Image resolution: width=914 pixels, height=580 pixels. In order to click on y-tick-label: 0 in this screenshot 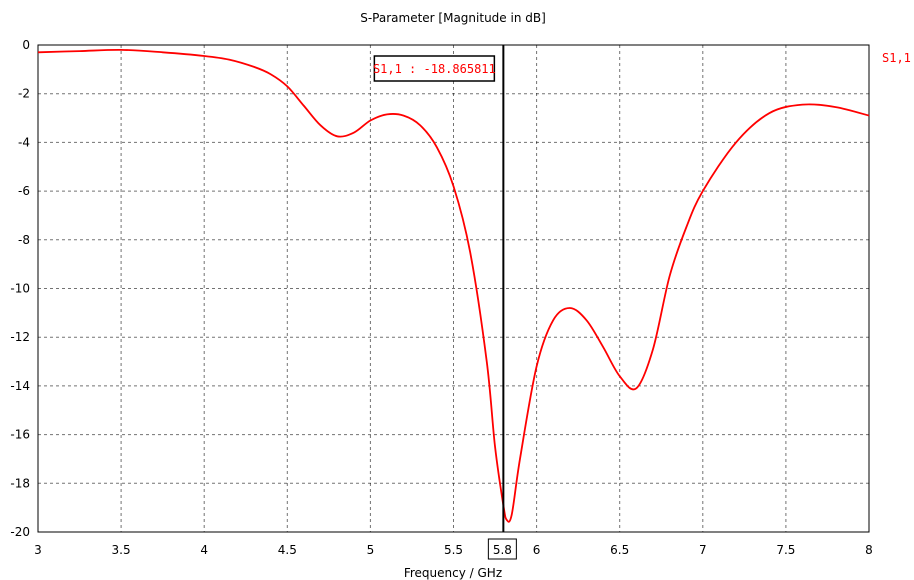, I will do `click(26, 45)`.